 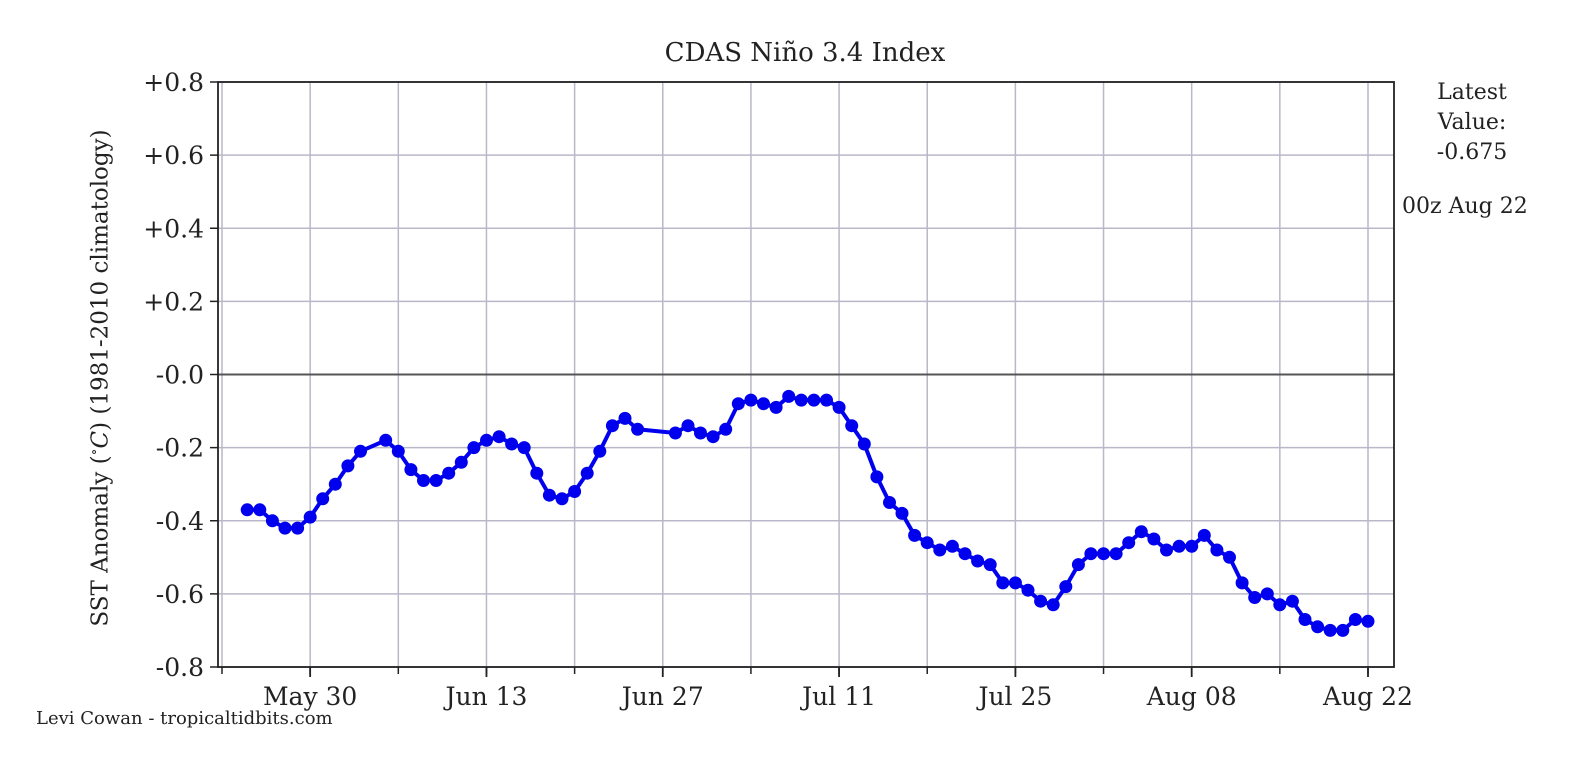 What do you see at coordinates (180, 521) in the screenshot?
I see `y-tick-label: -0.4` at bounding box center [180, 521].